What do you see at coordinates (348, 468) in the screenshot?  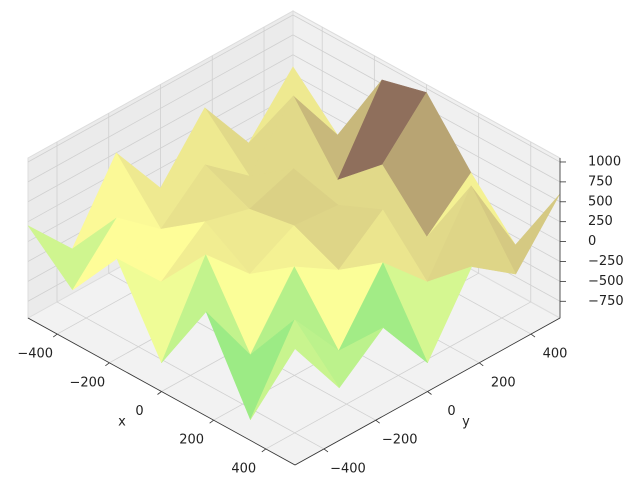 I see `y-tick-label: −400` at bounding box center [348, 468].